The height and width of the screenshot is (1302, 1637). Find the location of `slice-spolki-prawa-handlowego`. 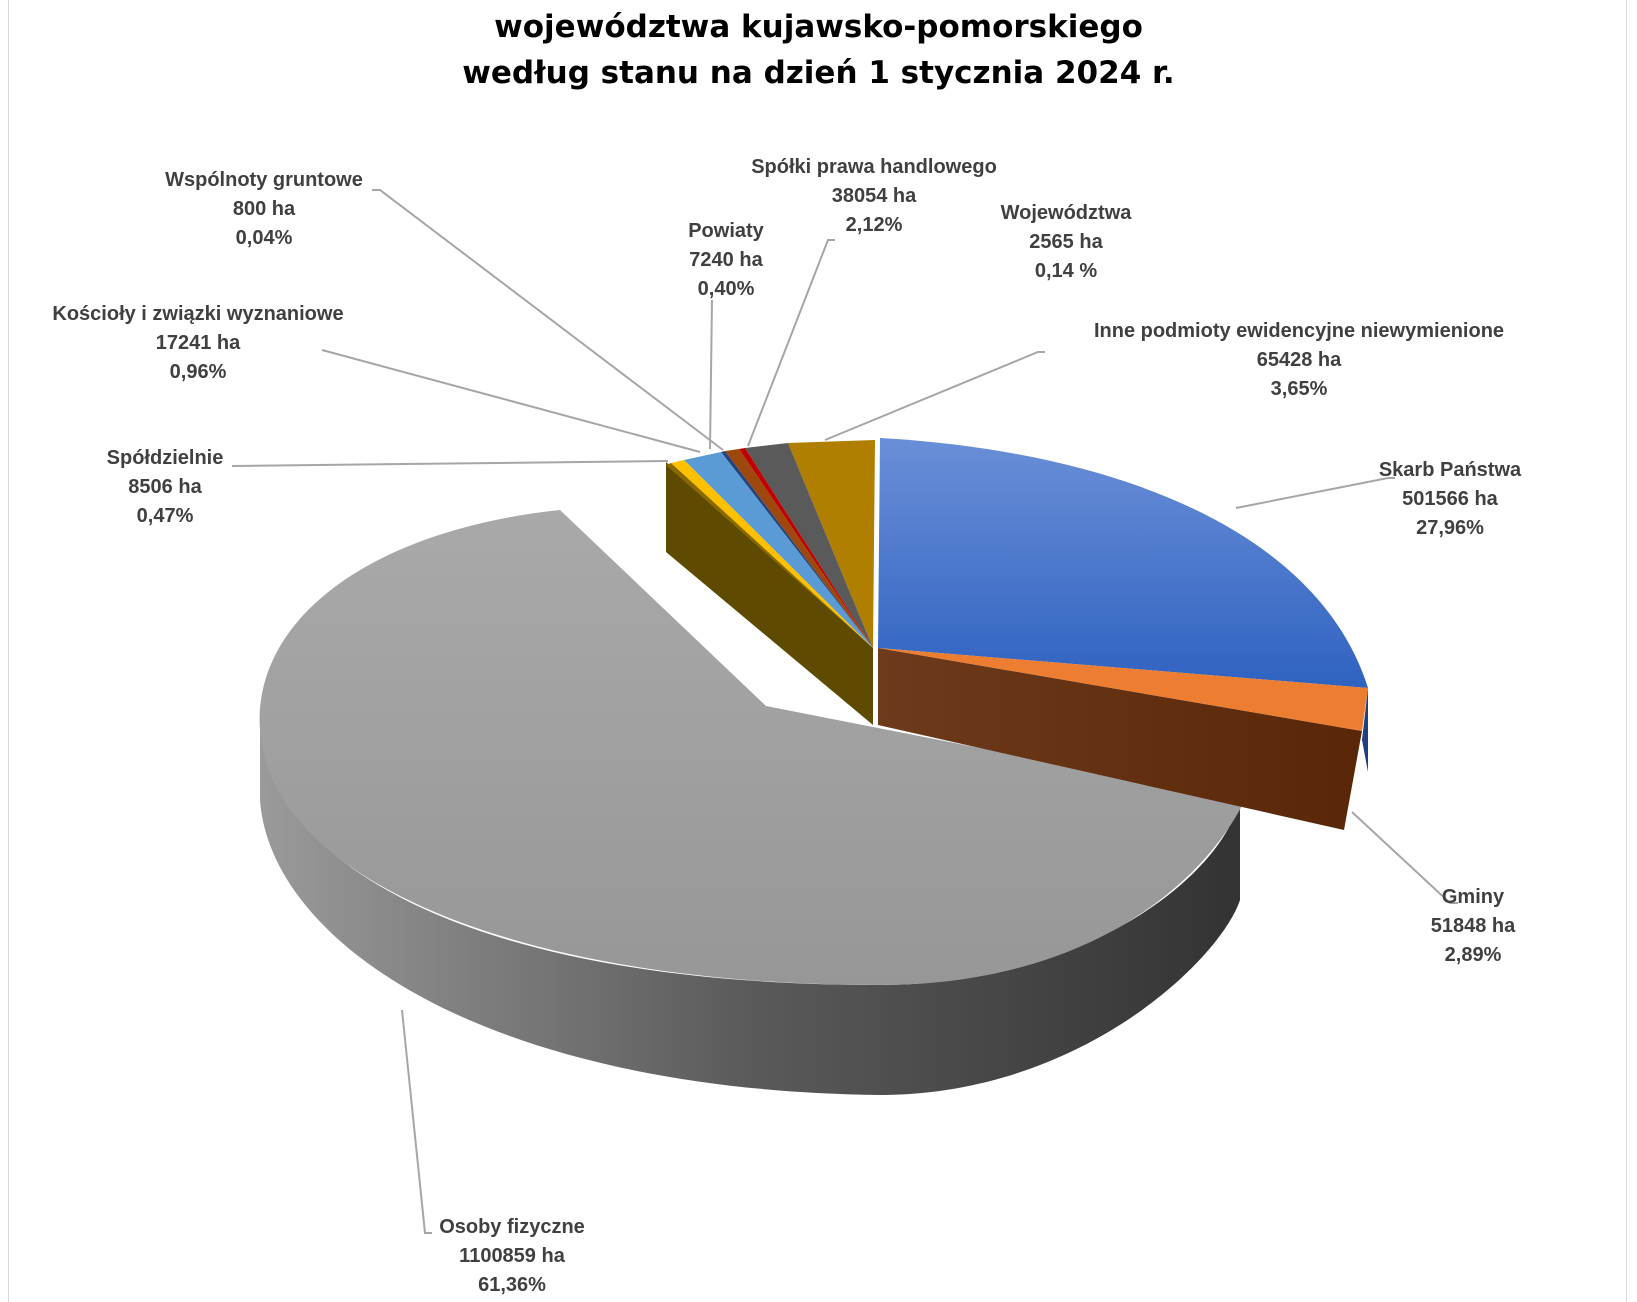

slice-spolki-prawa-handlowego is located at coordinates (809, 545).